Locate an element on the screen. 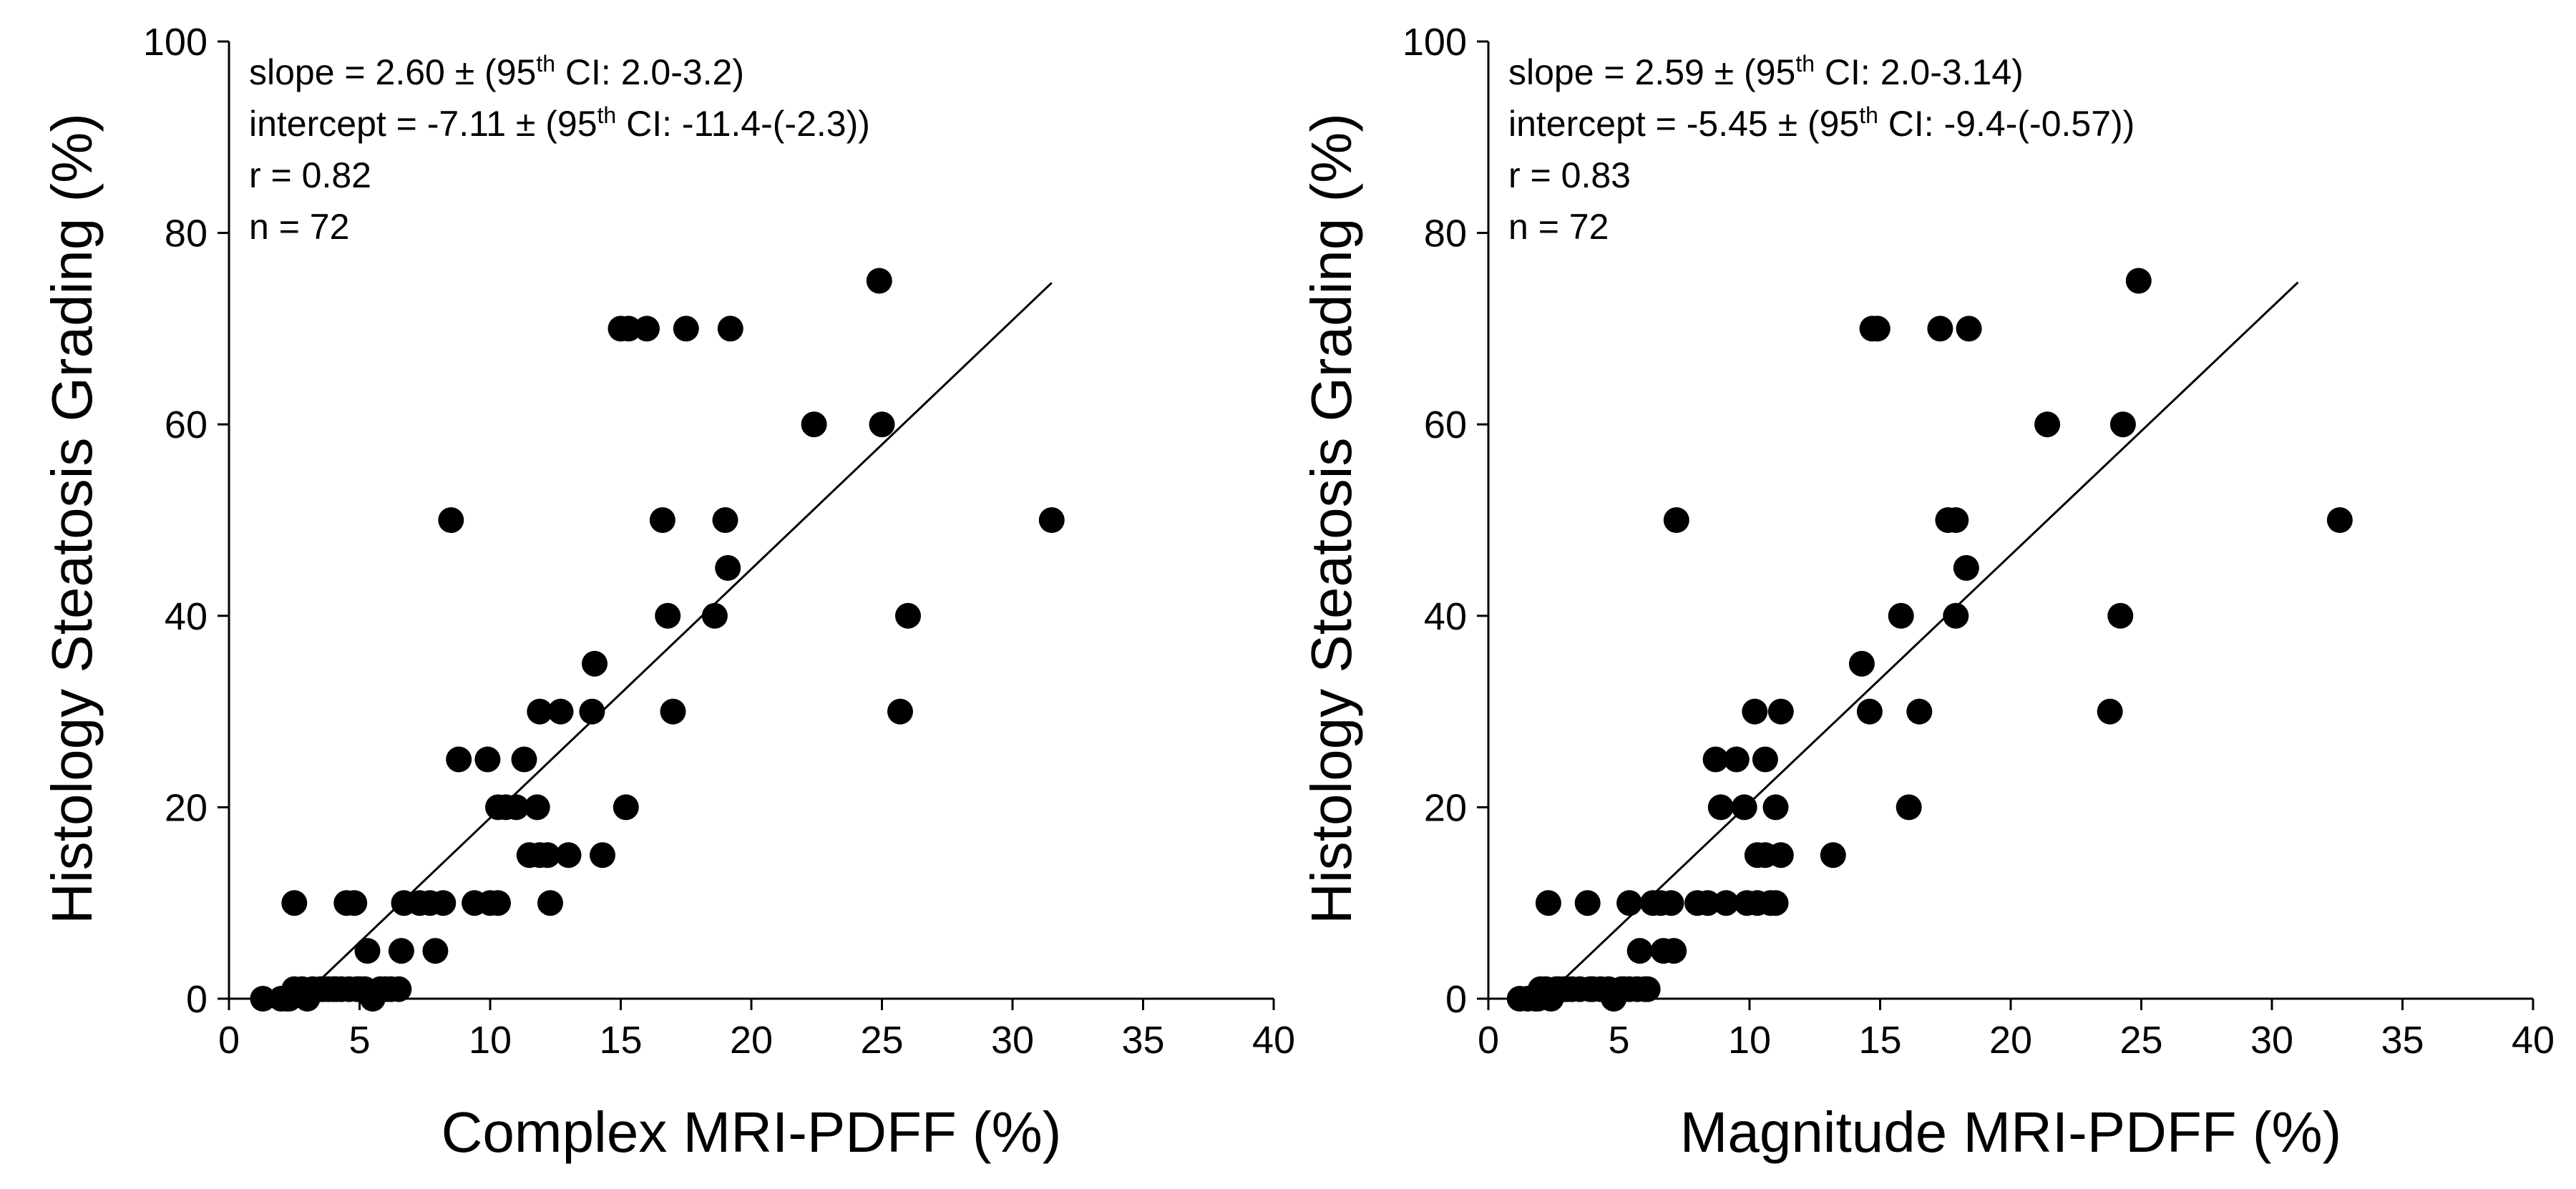  right-r-text: r = 0.83 is located at coordinates (1569, 175).